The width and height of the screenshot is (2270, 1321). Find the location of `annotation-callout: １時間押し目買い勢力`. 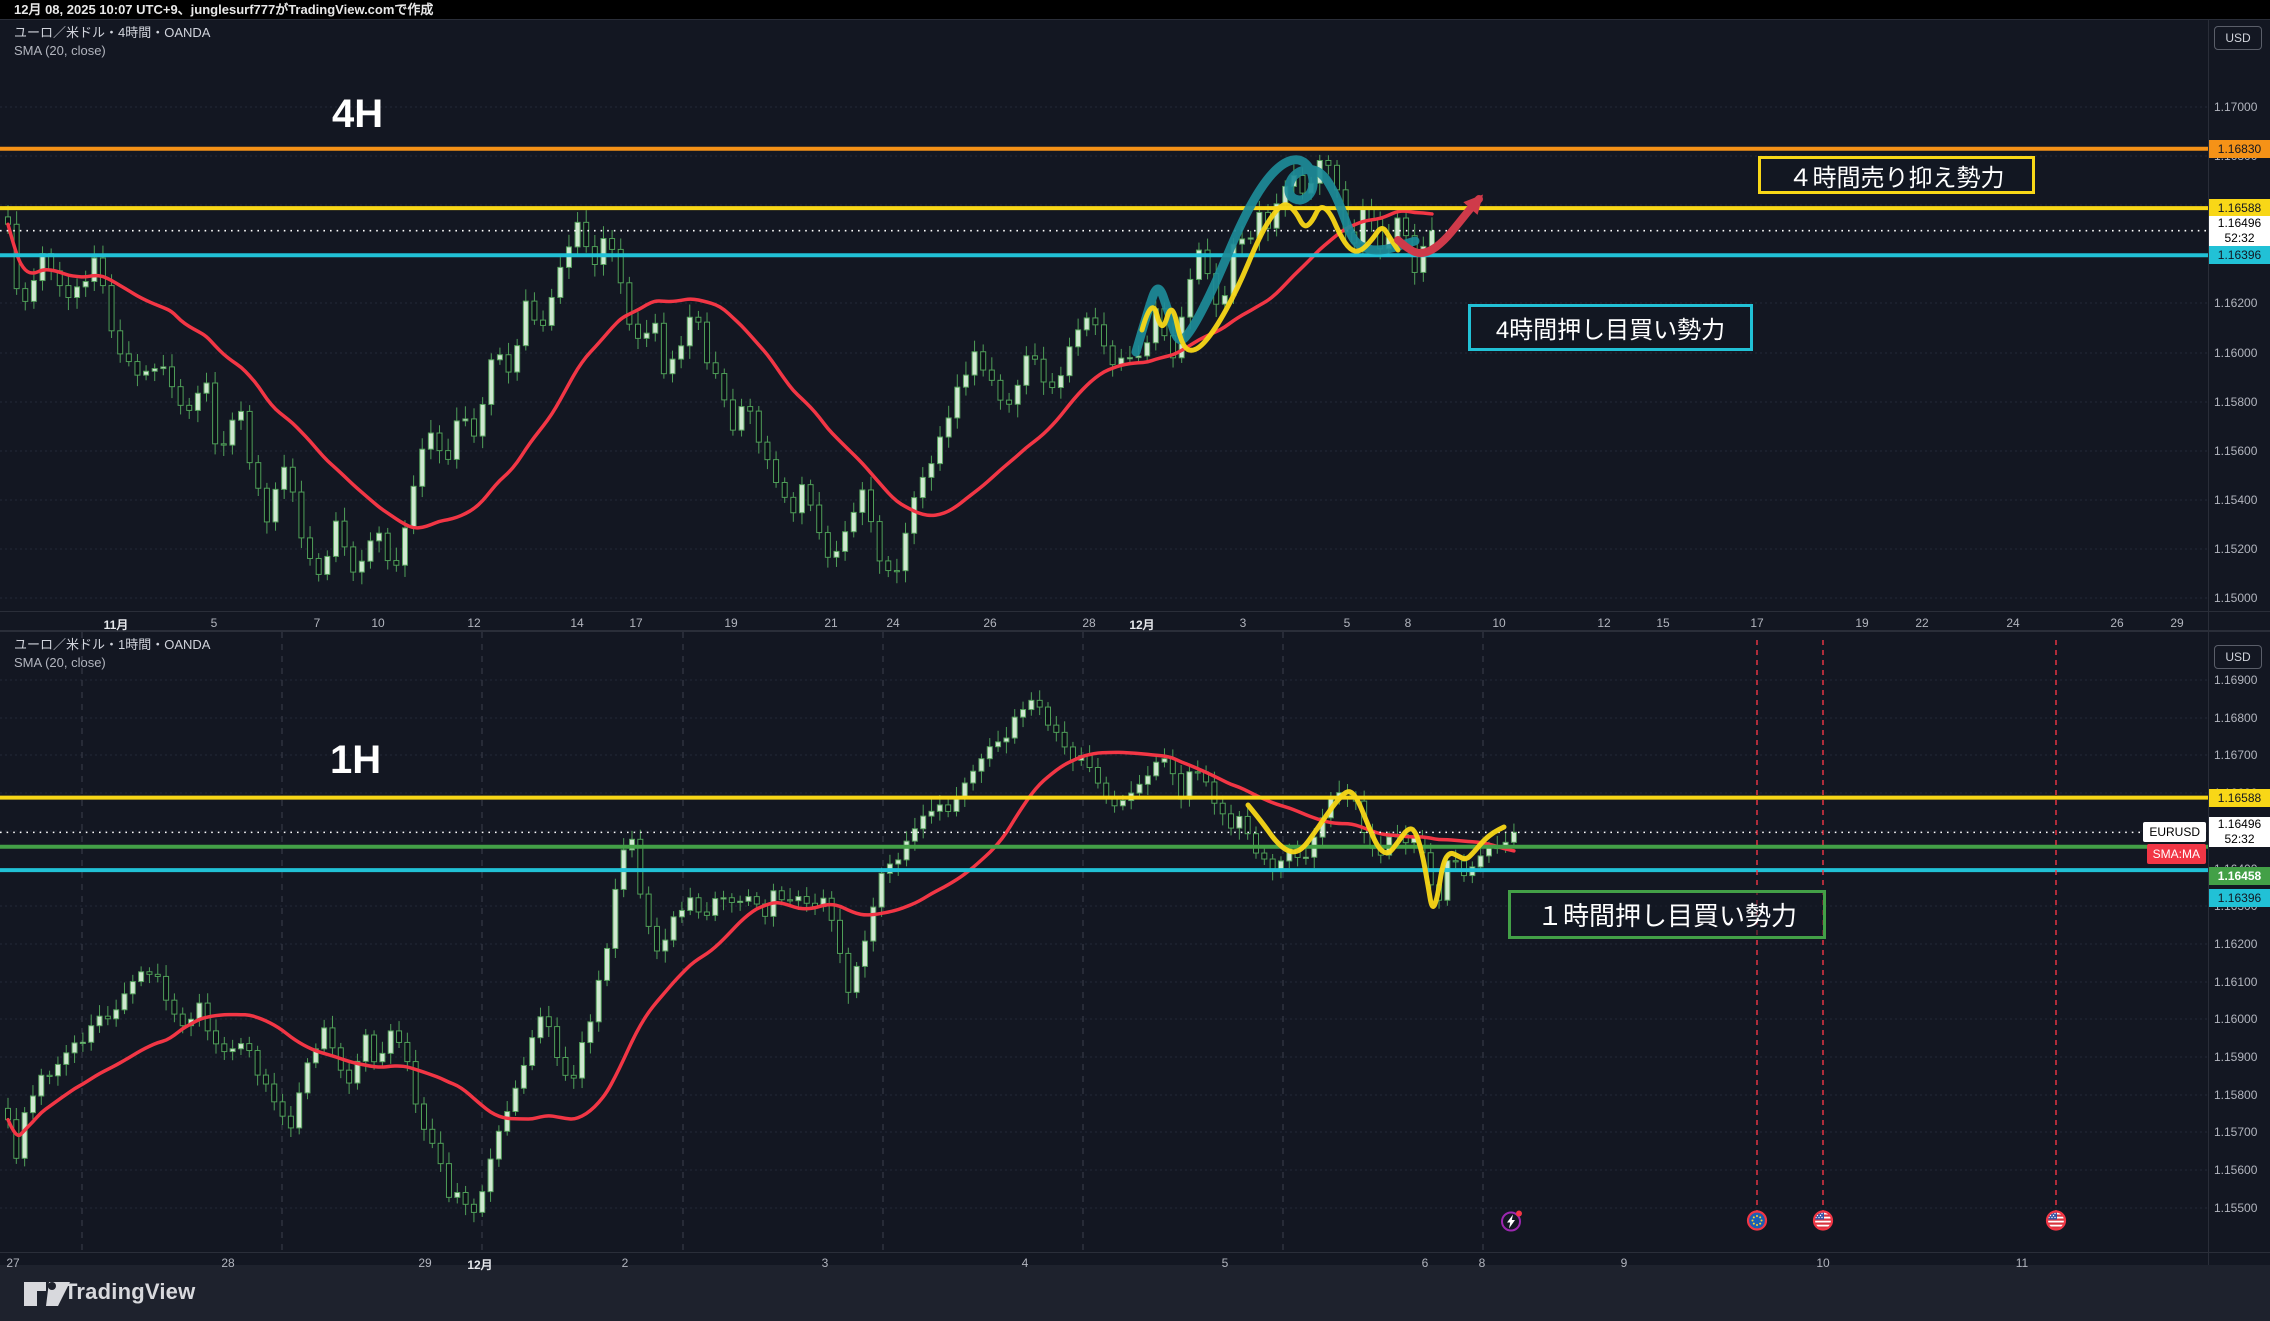

annotation-callout: １時間押し目買い勢力 is located at coordinates (1667, 914).